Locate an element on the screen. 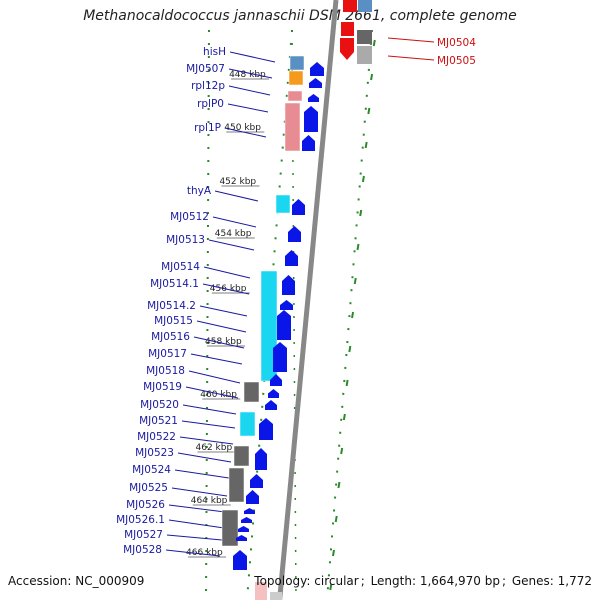 The image size is (600, 600). gene-label: MJ0522 is located at coordinates (156, 437).